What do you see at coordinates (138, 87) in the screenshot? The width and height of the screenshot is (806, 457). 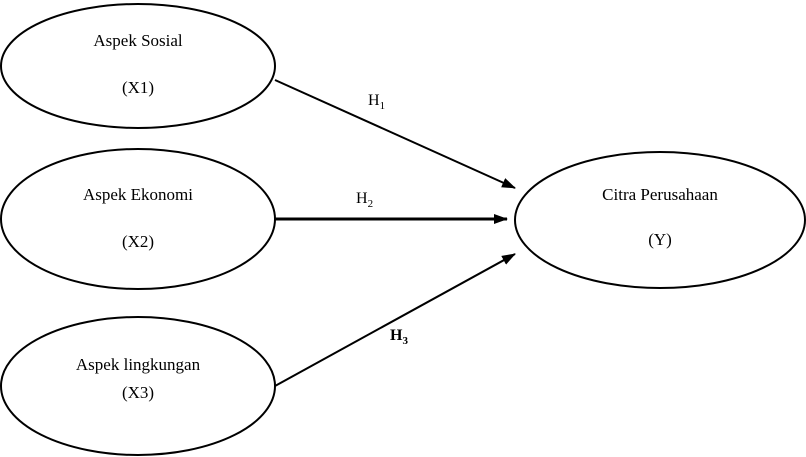 I see `node-x1-code: (X1)` at bounding box center [138, 87].